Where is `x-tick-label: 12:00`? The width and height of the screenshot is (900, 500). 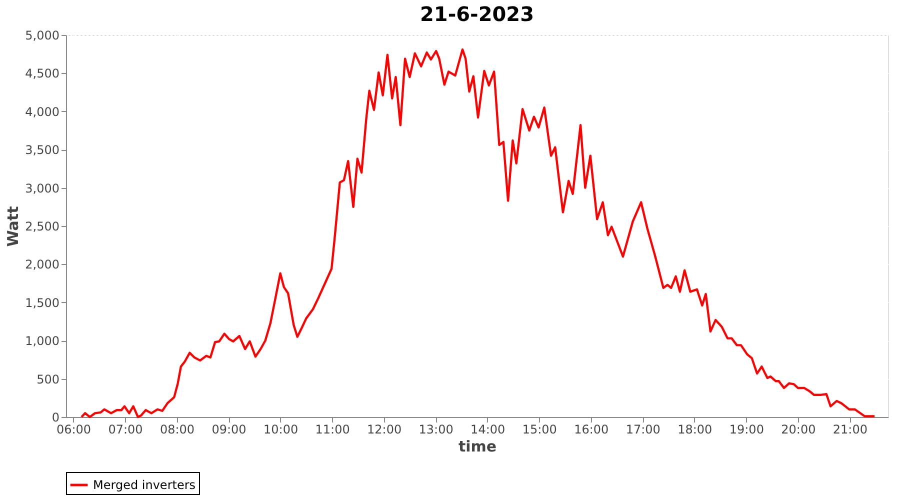
x-tick-label: 12:00 is located at coordinates (384, 429).